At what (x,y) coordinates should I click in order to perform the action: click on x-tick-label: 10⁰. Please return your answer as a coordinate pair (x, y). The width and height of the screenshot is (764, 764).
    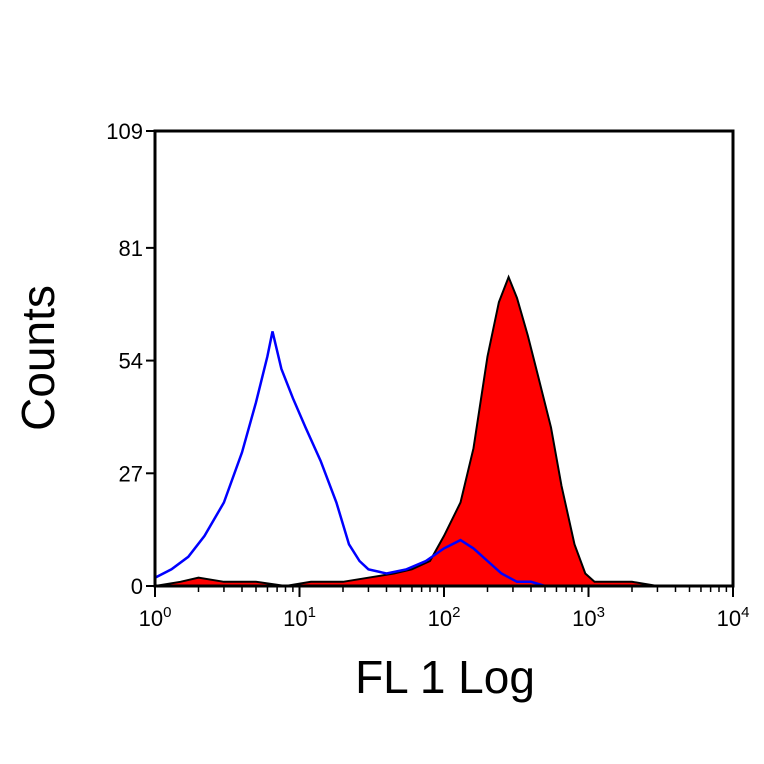
    Looking at the image, I should click on (155, 617).